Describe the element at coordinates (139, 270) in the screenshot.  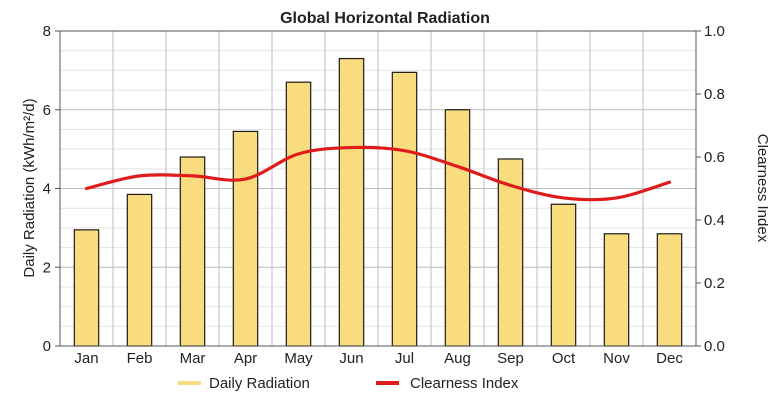
I see `bar-feb` at that location.